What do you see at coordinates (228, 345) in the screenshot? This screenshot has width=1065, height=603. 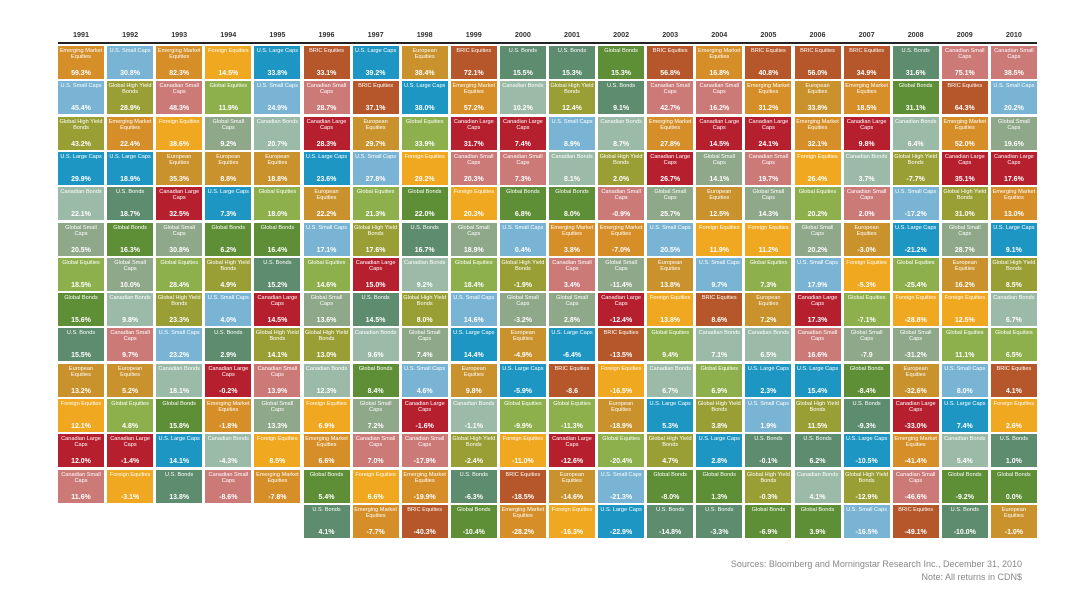 I see `return-cell: U.S. Bonds 2.9%` at bounding box center [228, 345].